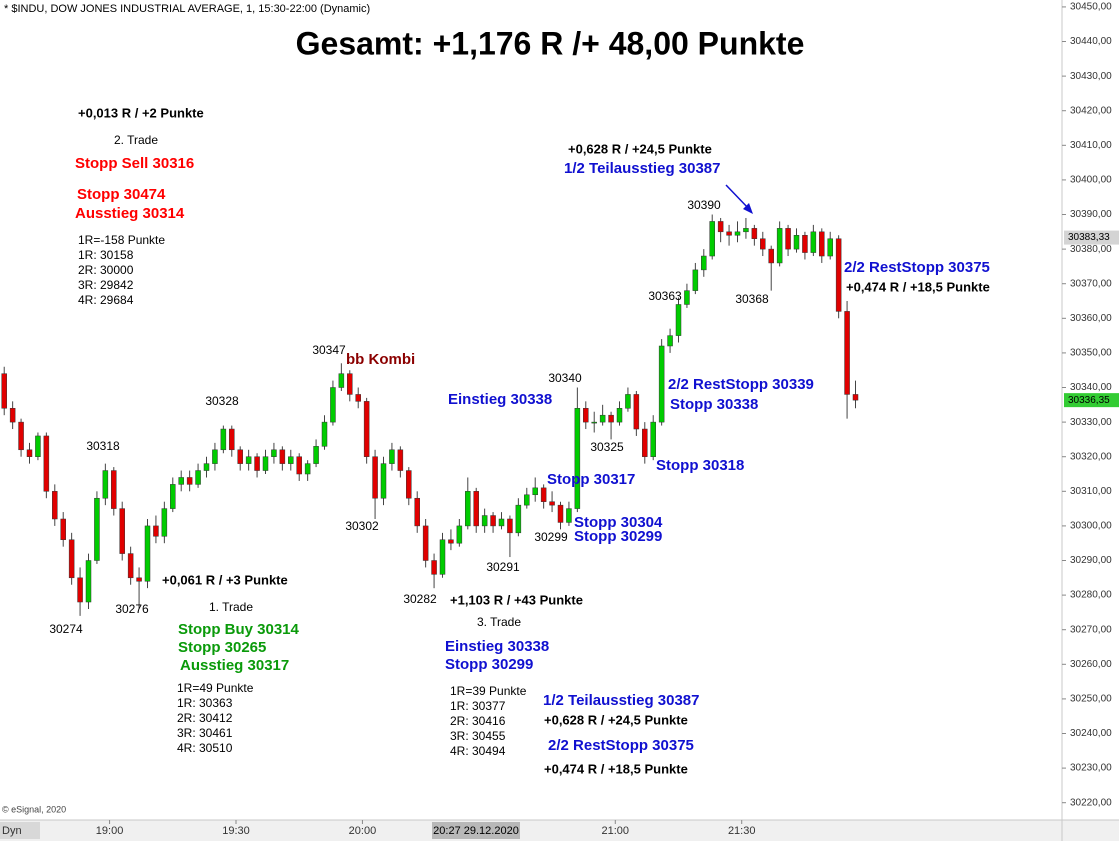 The width and height of the screenshot is (1119, 841). Describe the element at coordinates (591, 479) in the screenshot. I see `annotation: Stopp 30317` at that location.